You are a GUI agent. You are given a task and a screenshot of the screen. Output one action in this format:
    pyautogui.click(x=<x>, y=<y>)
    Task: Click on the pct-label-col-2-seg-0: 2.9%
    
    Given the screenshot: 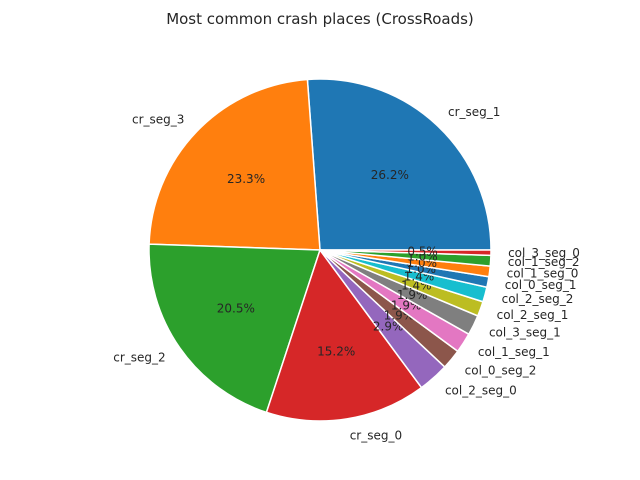 What is the action you would take?
    pyautogui.click(x=388, y=327)
    